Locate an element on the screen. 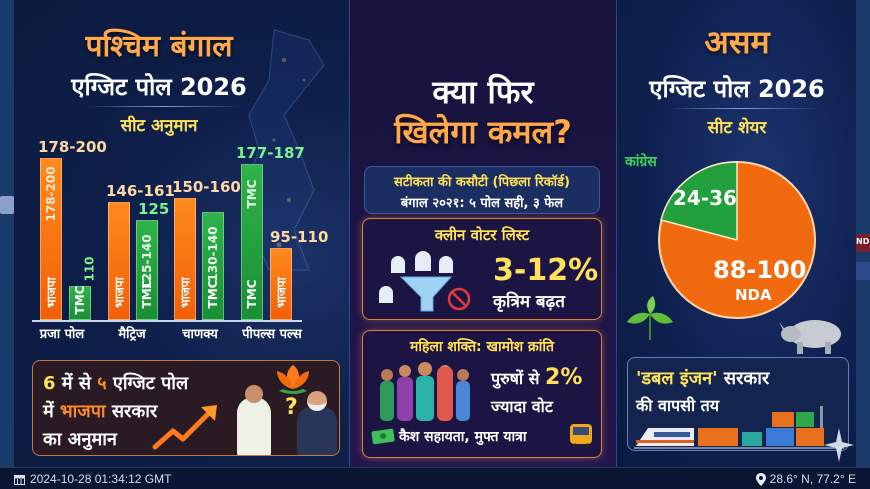 The width and height of the screenshot is (870, 489). bar-value-label: 150-160 is located at coordinates (206, 187).